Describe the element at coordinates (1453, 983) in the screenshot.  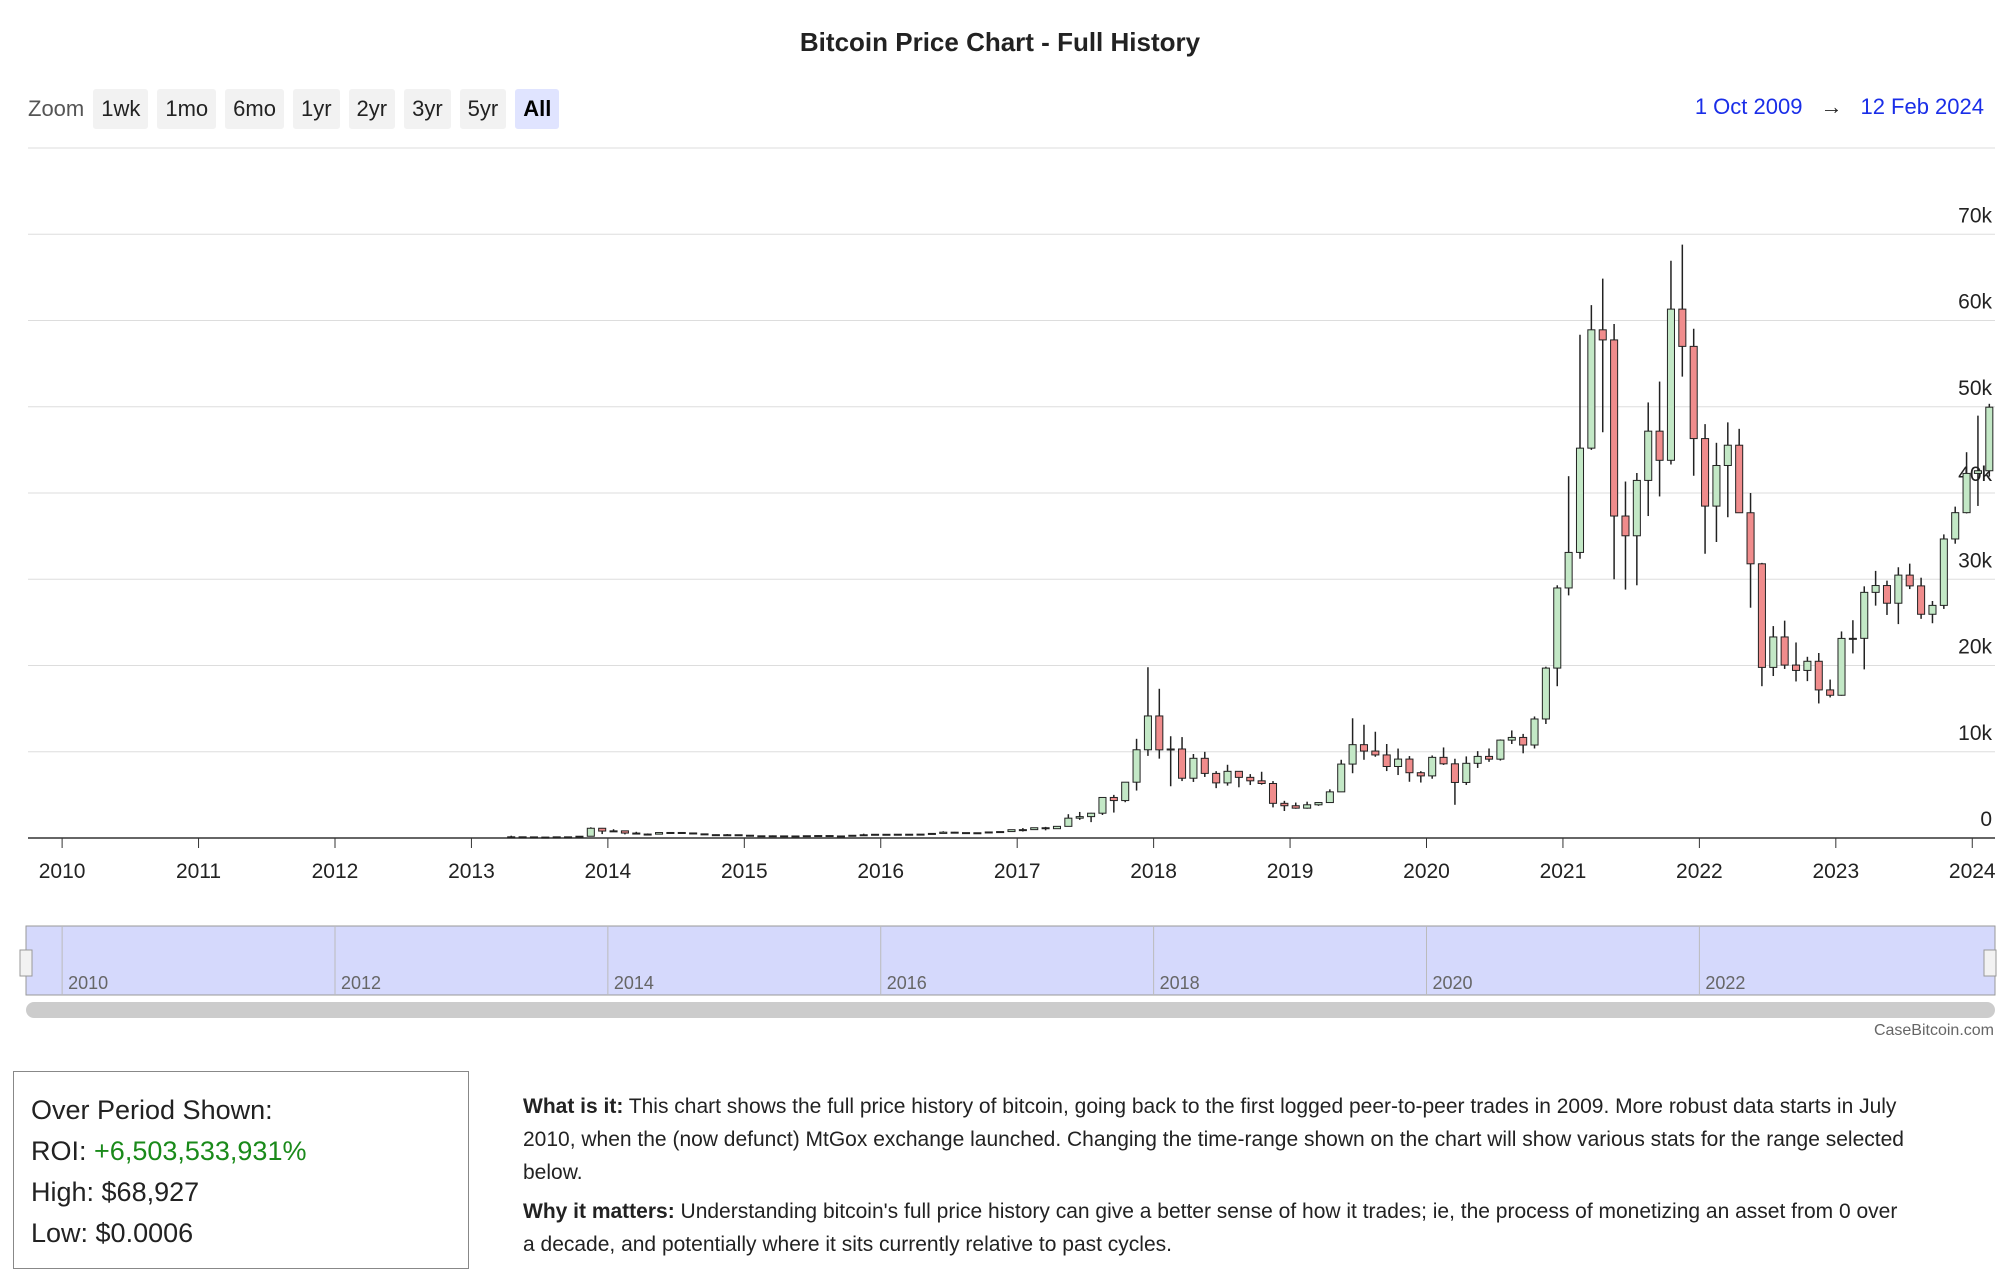
I see `navigator-label: 2020` at that location.